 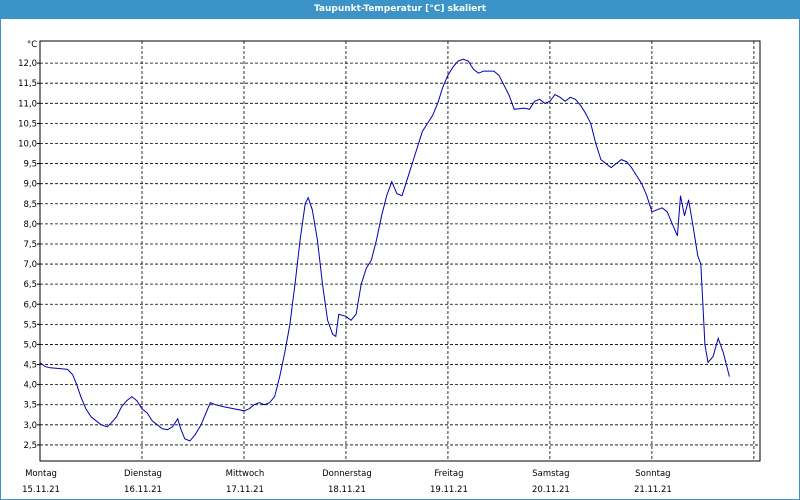 I want to click on x-tick-date: 19.11.21, so click(x=449, y=490).